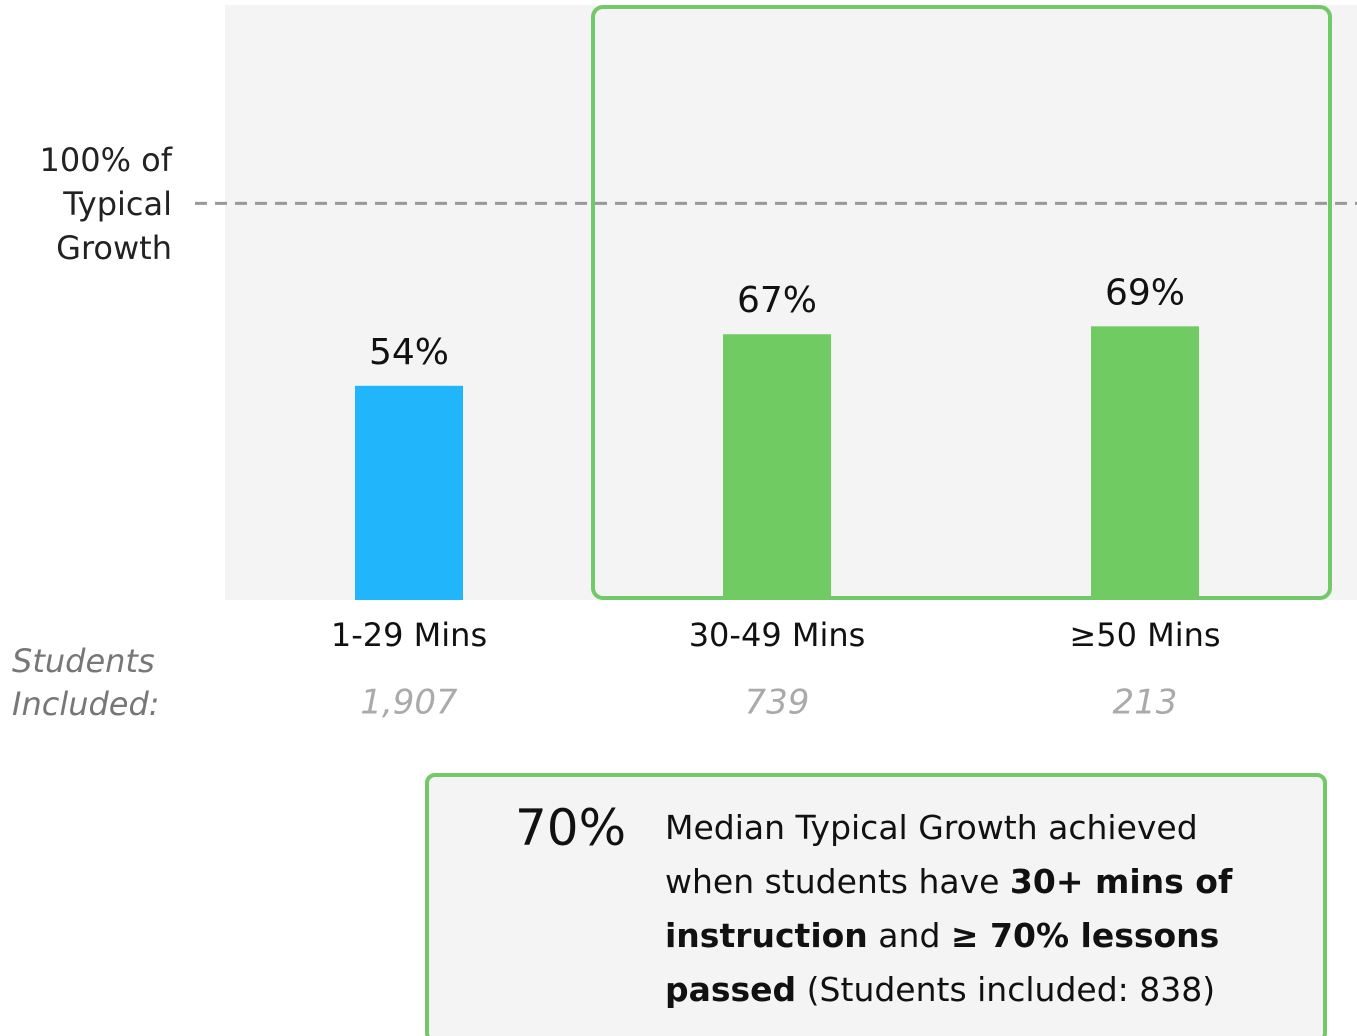  I want to click on callout-headline: 70%, so click(571, 828).